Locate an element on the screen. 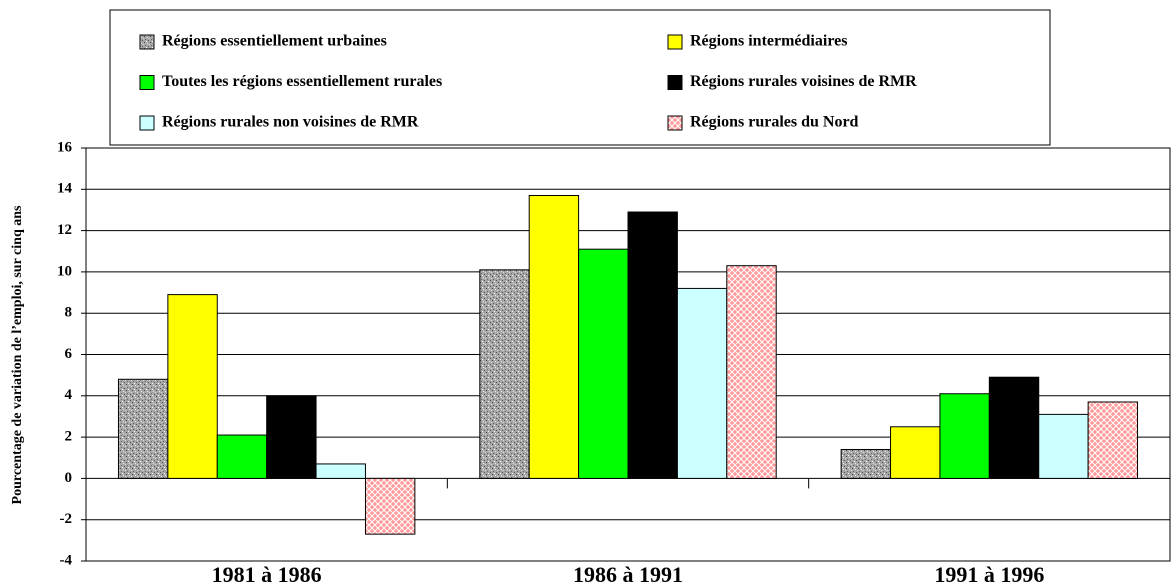  y-tick-label: 10 is located at coordinates (64, 271).